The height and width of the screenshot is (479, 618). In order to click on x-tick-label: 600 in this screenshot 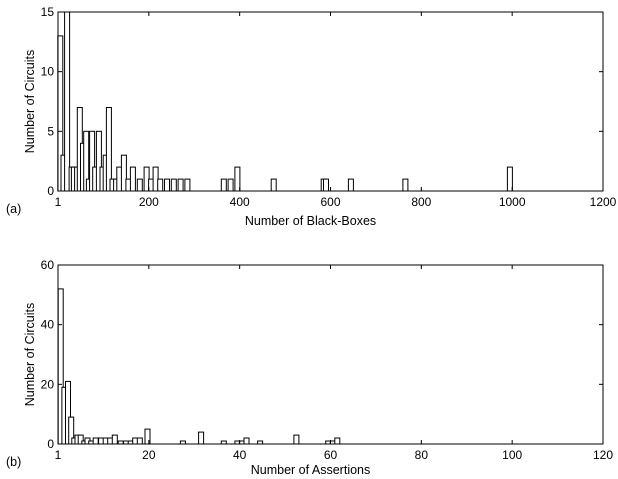, I will do `click(330, 202)`.